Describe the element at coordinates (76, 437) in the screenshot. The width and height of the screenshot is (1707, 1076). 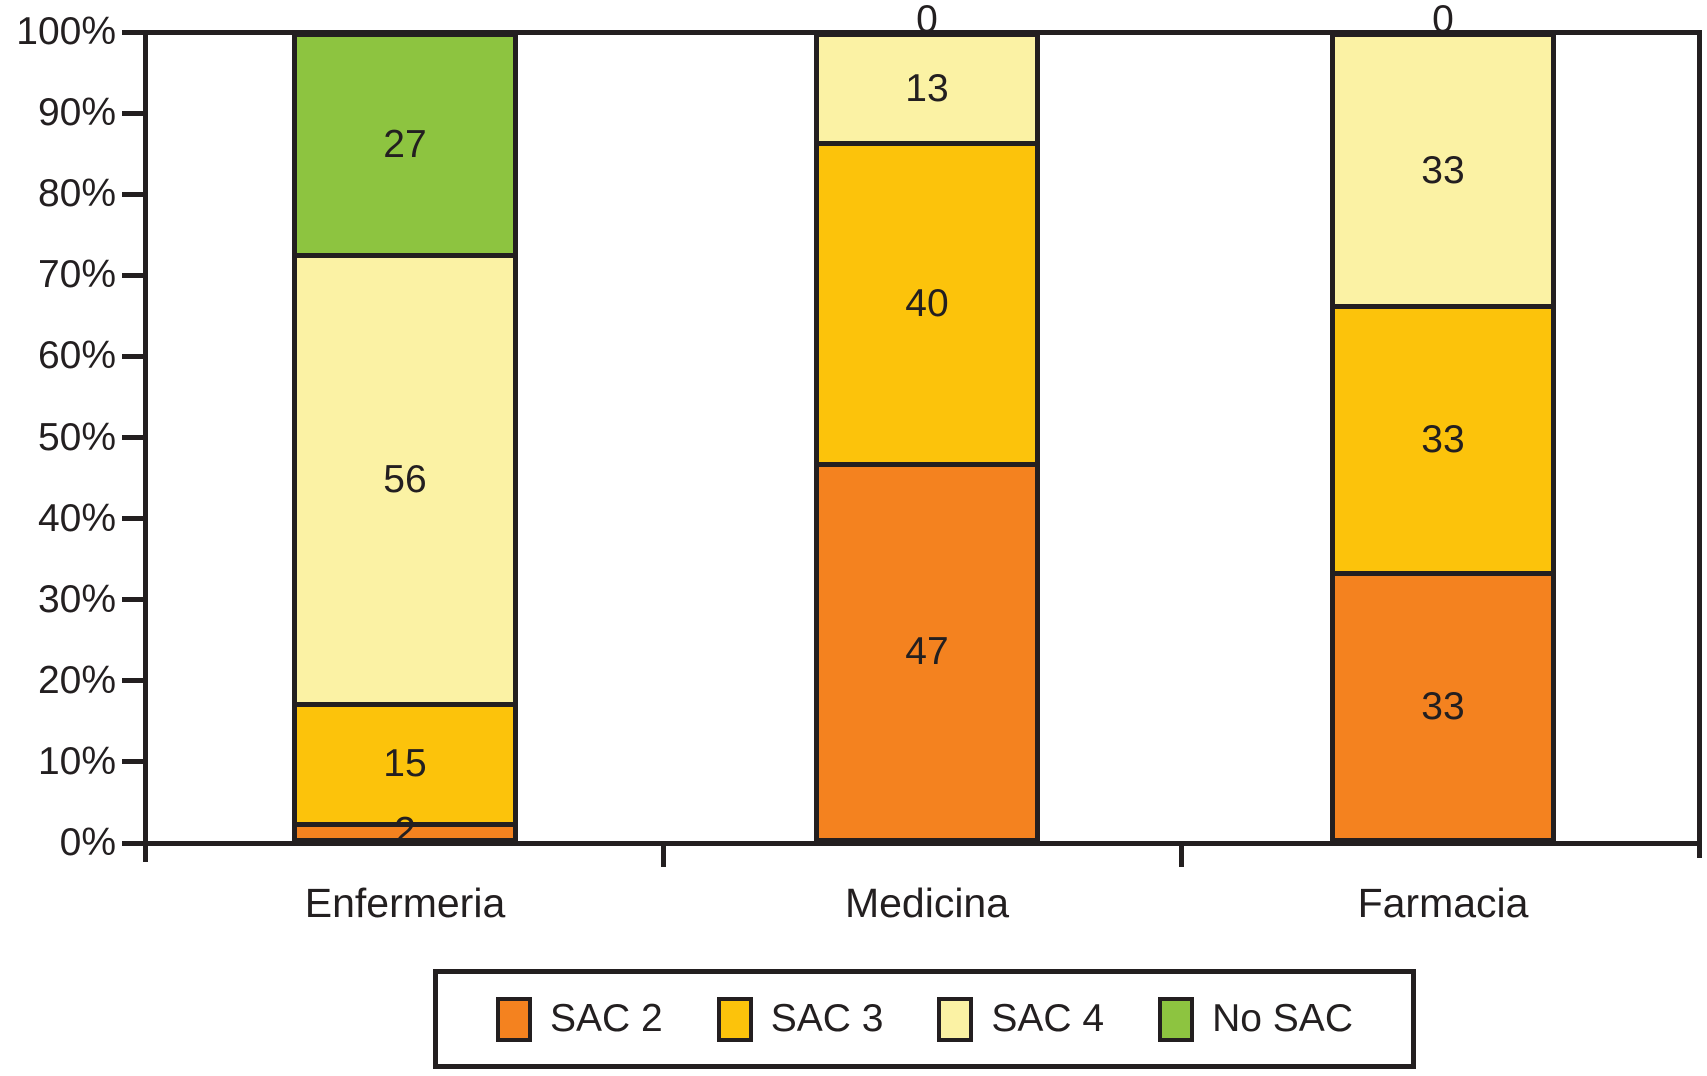
I see `y-axis-tick-label: 50%` at that location.